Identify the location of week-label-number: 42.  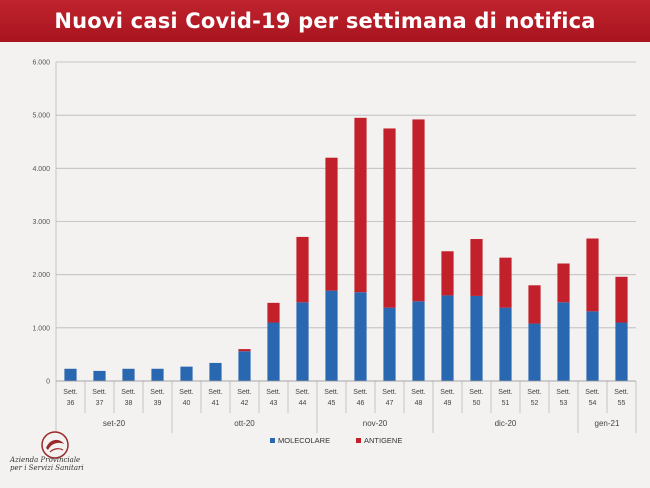
(245, 403).